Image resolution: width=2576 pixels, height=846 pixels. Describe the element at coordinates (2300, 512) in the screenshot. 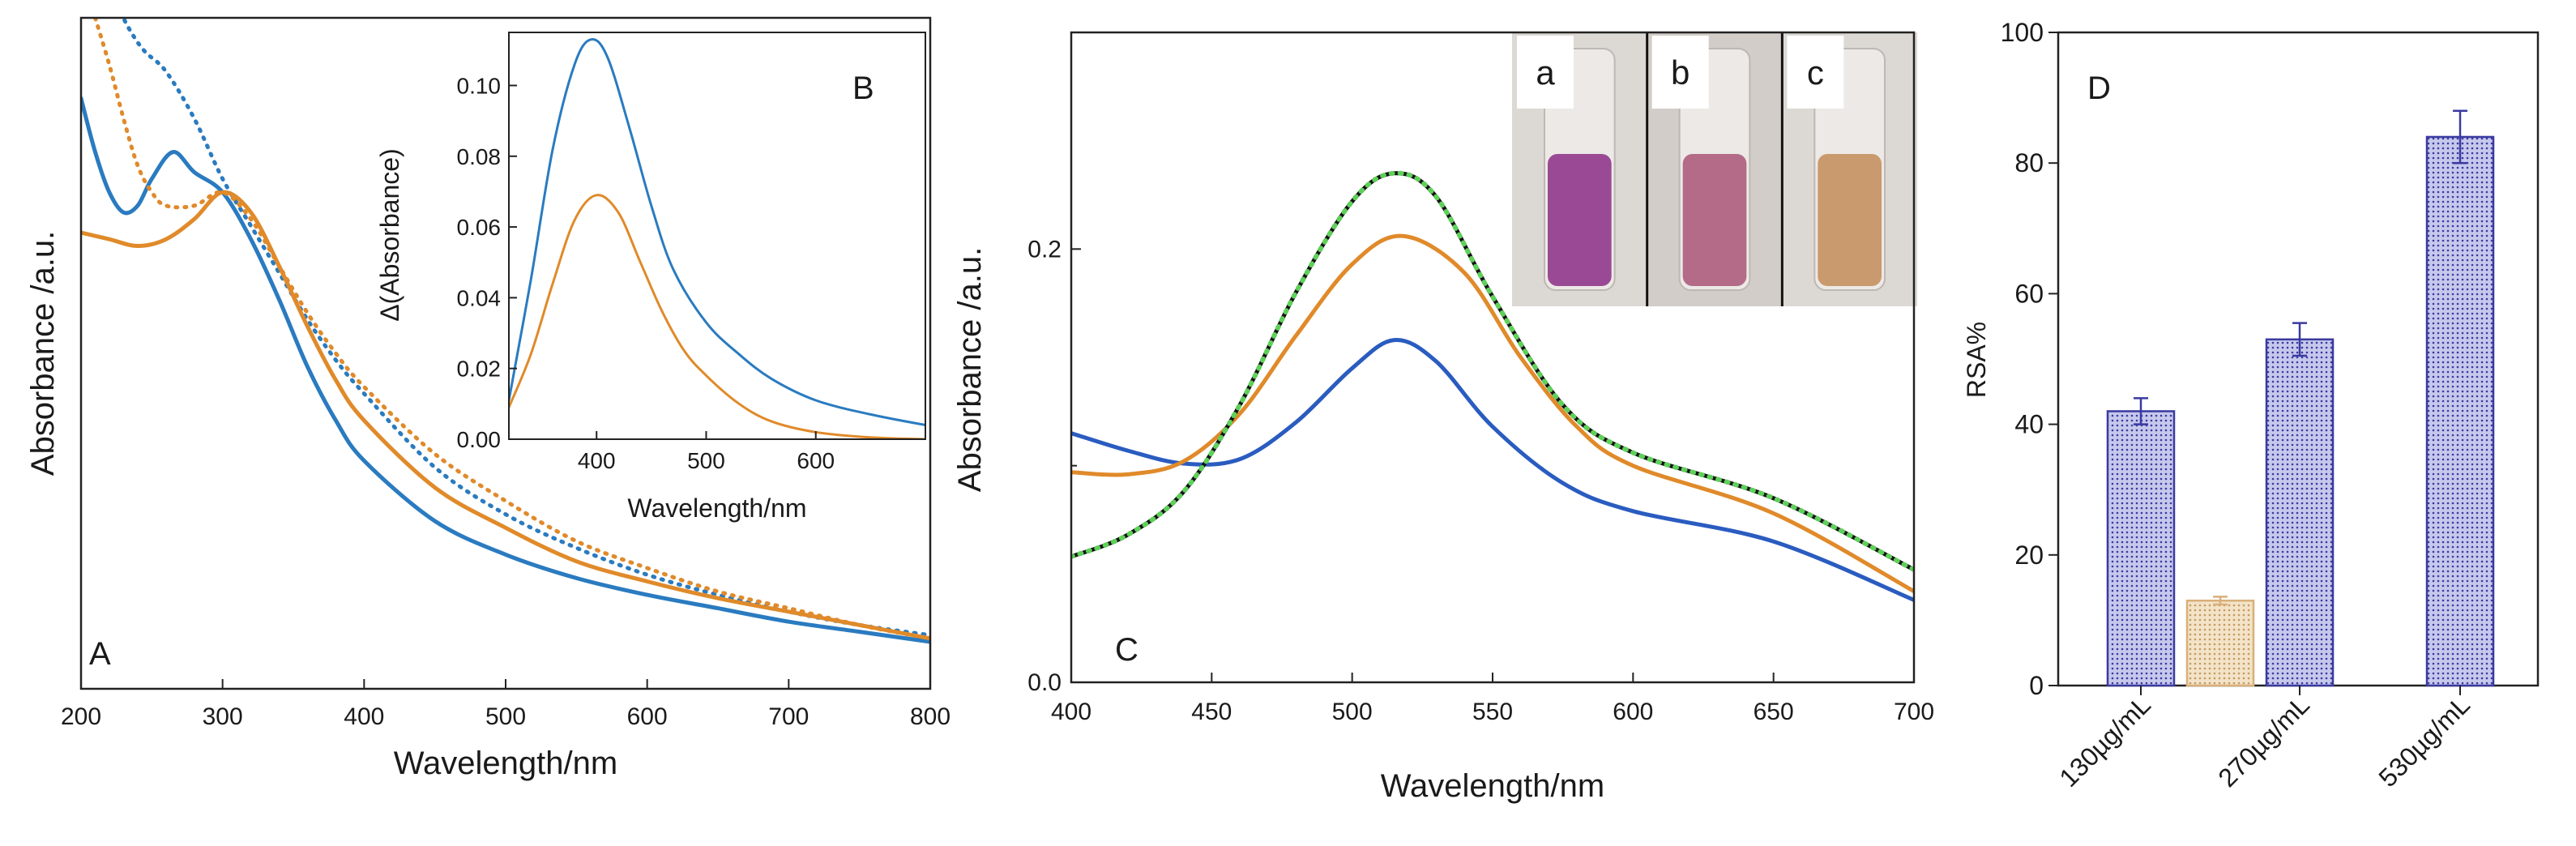

I see `bar-blue-270µg/mL` at that location.